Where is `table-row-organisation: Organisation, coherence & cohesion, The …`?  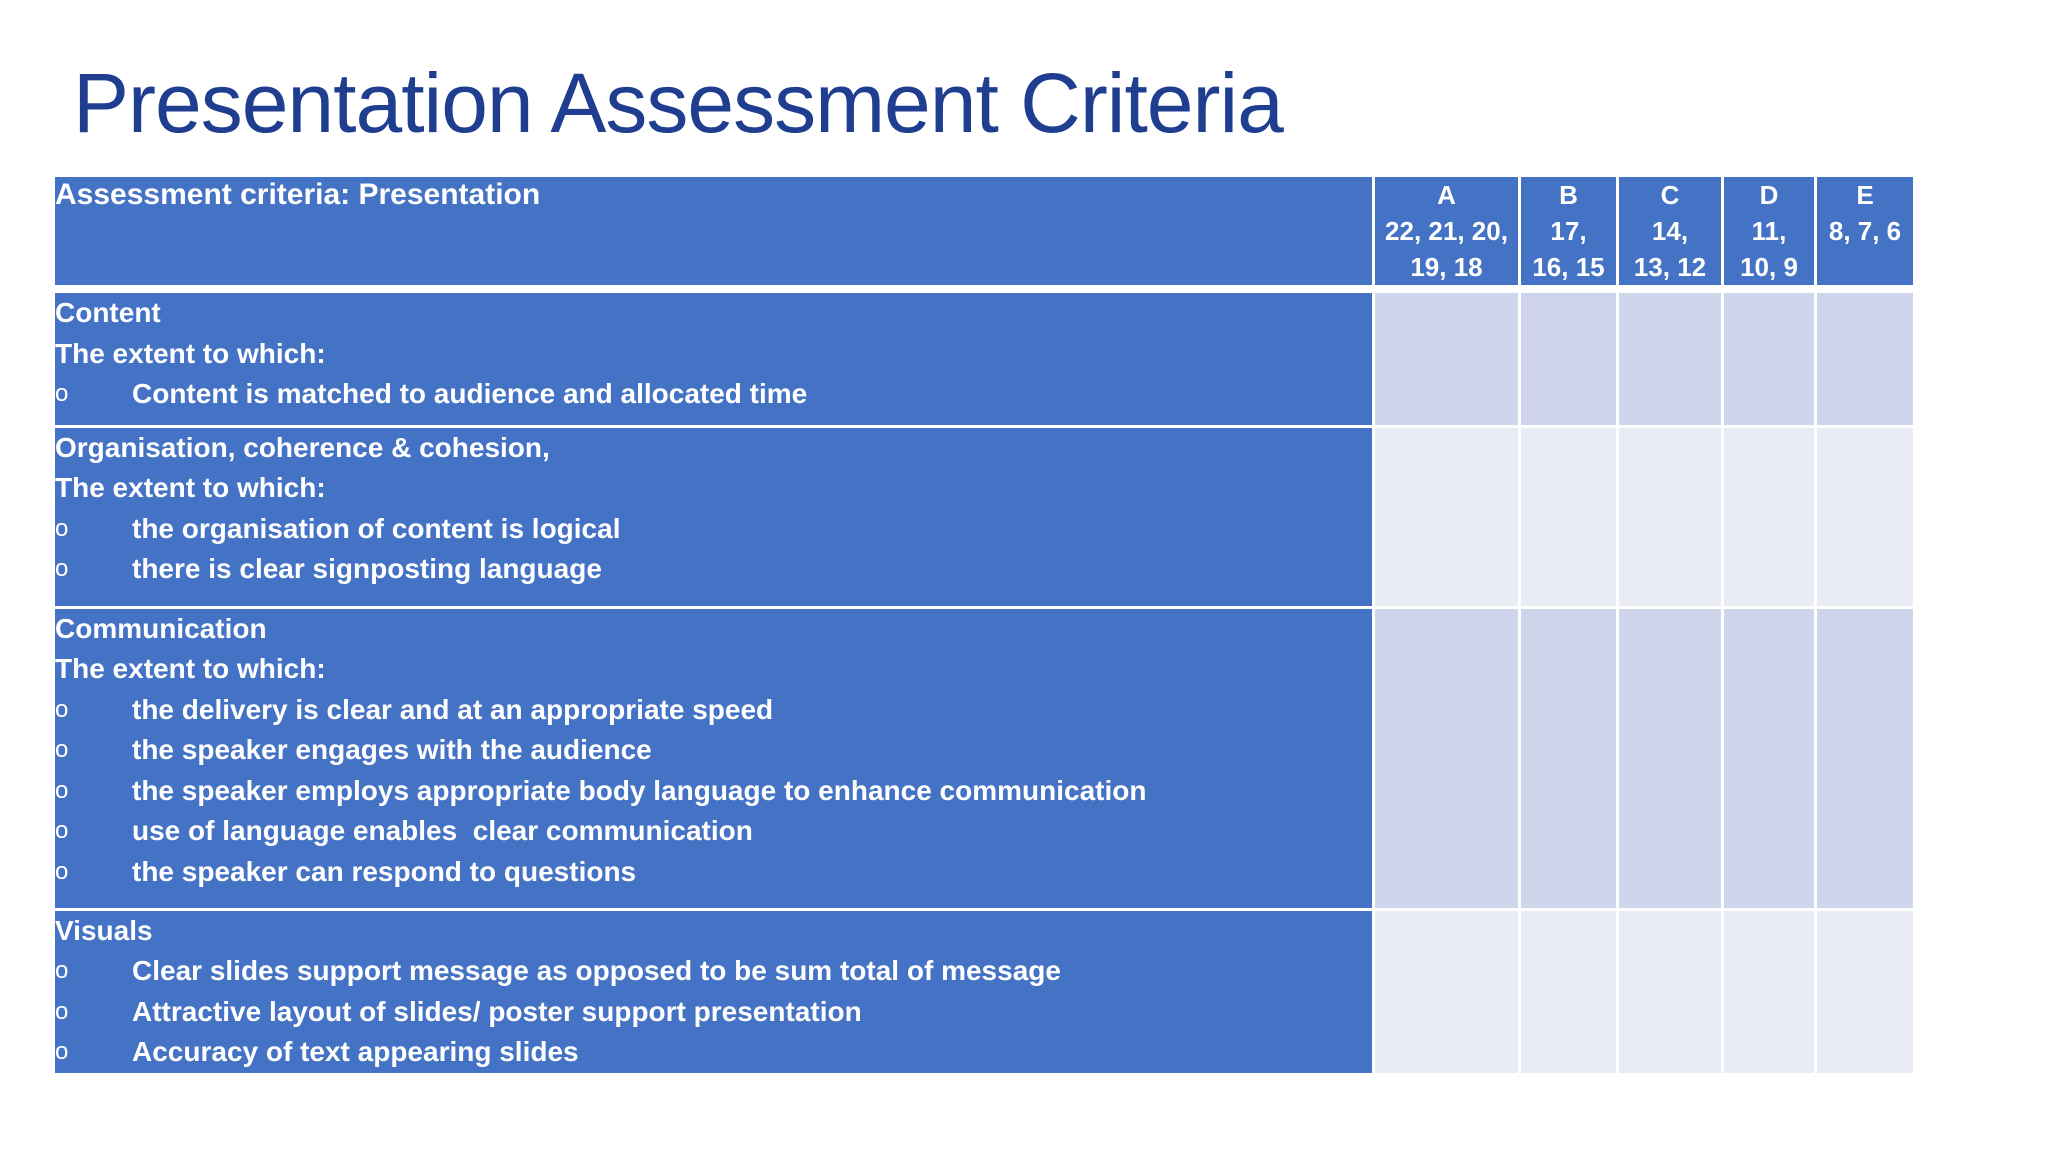
table-row-organisation: Organisation, coherence & cohesion, The … is located at coordinates (984, 516).